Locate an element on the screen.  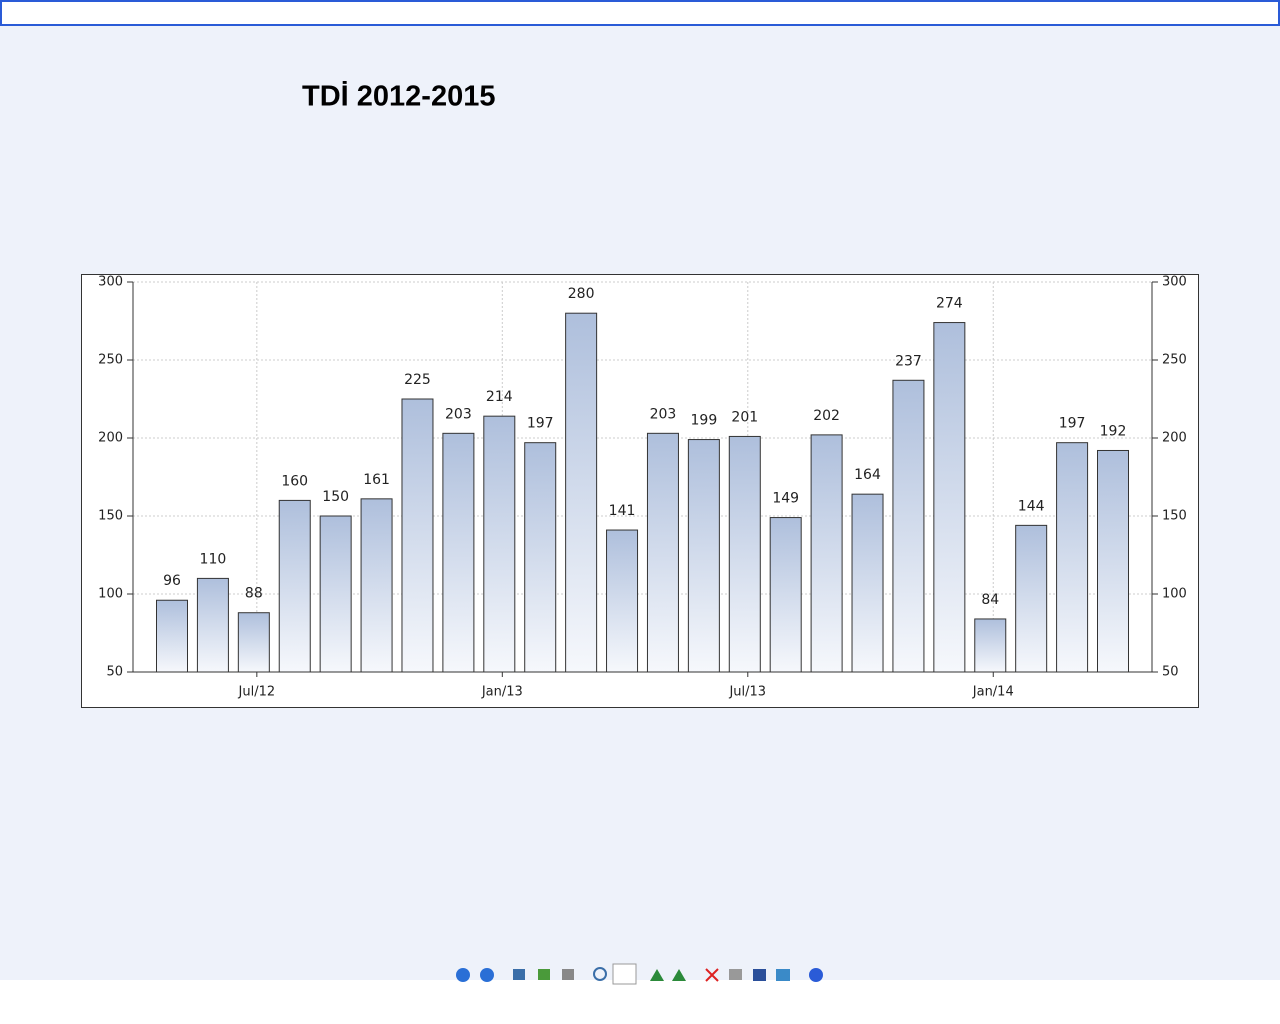
toolbar-fit is located at coordinates (519, 974).